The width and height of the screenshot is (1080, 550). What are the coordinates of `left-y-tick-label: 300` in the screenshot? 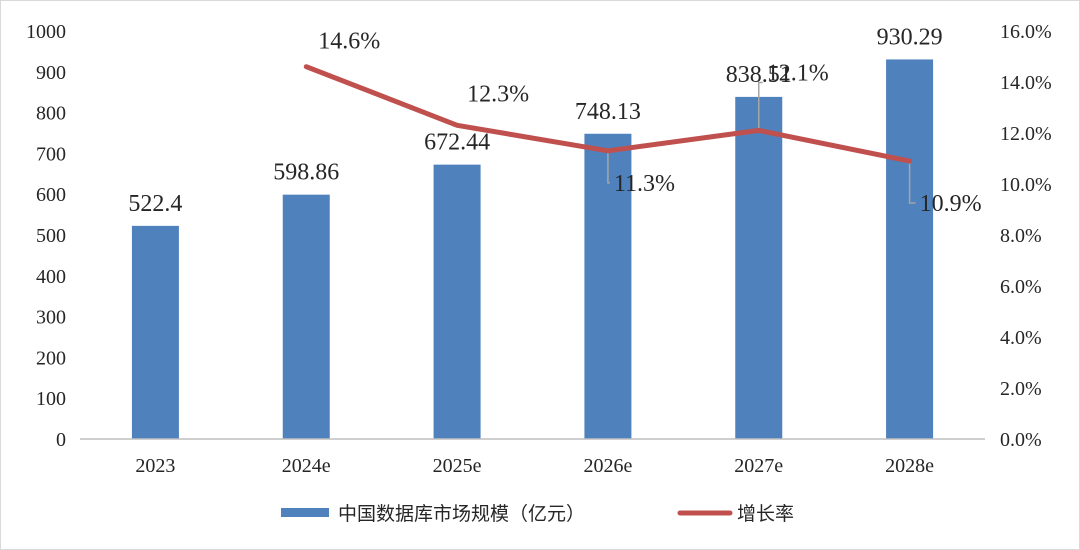 It's located at (51, 318).